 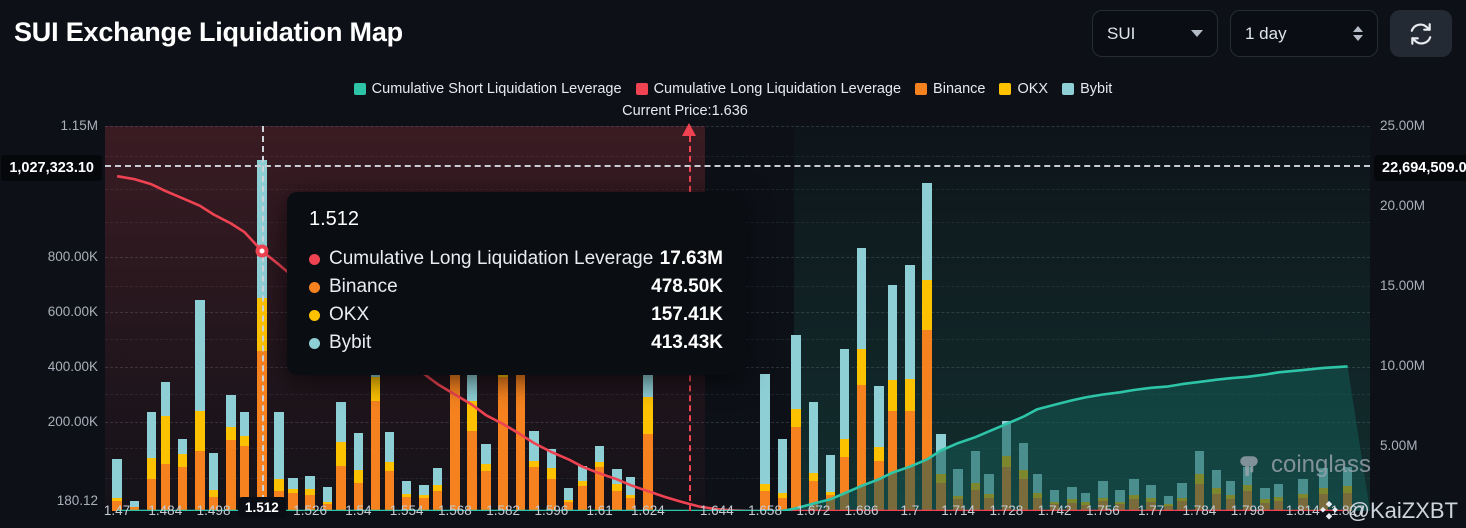 I want to click on x-axis-tick: 1.686, so click(x=861, y=510).